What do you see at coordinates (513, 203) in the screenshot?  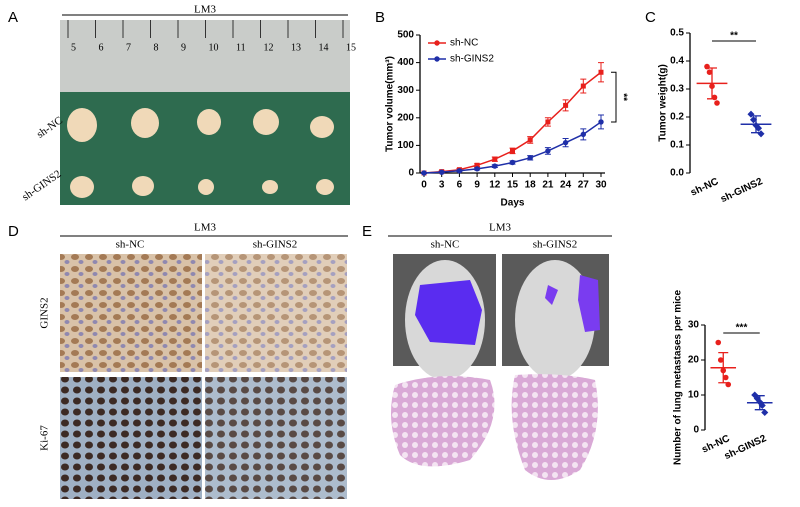 I see `x-axis-label: Days` at bounding box center [513, 203].